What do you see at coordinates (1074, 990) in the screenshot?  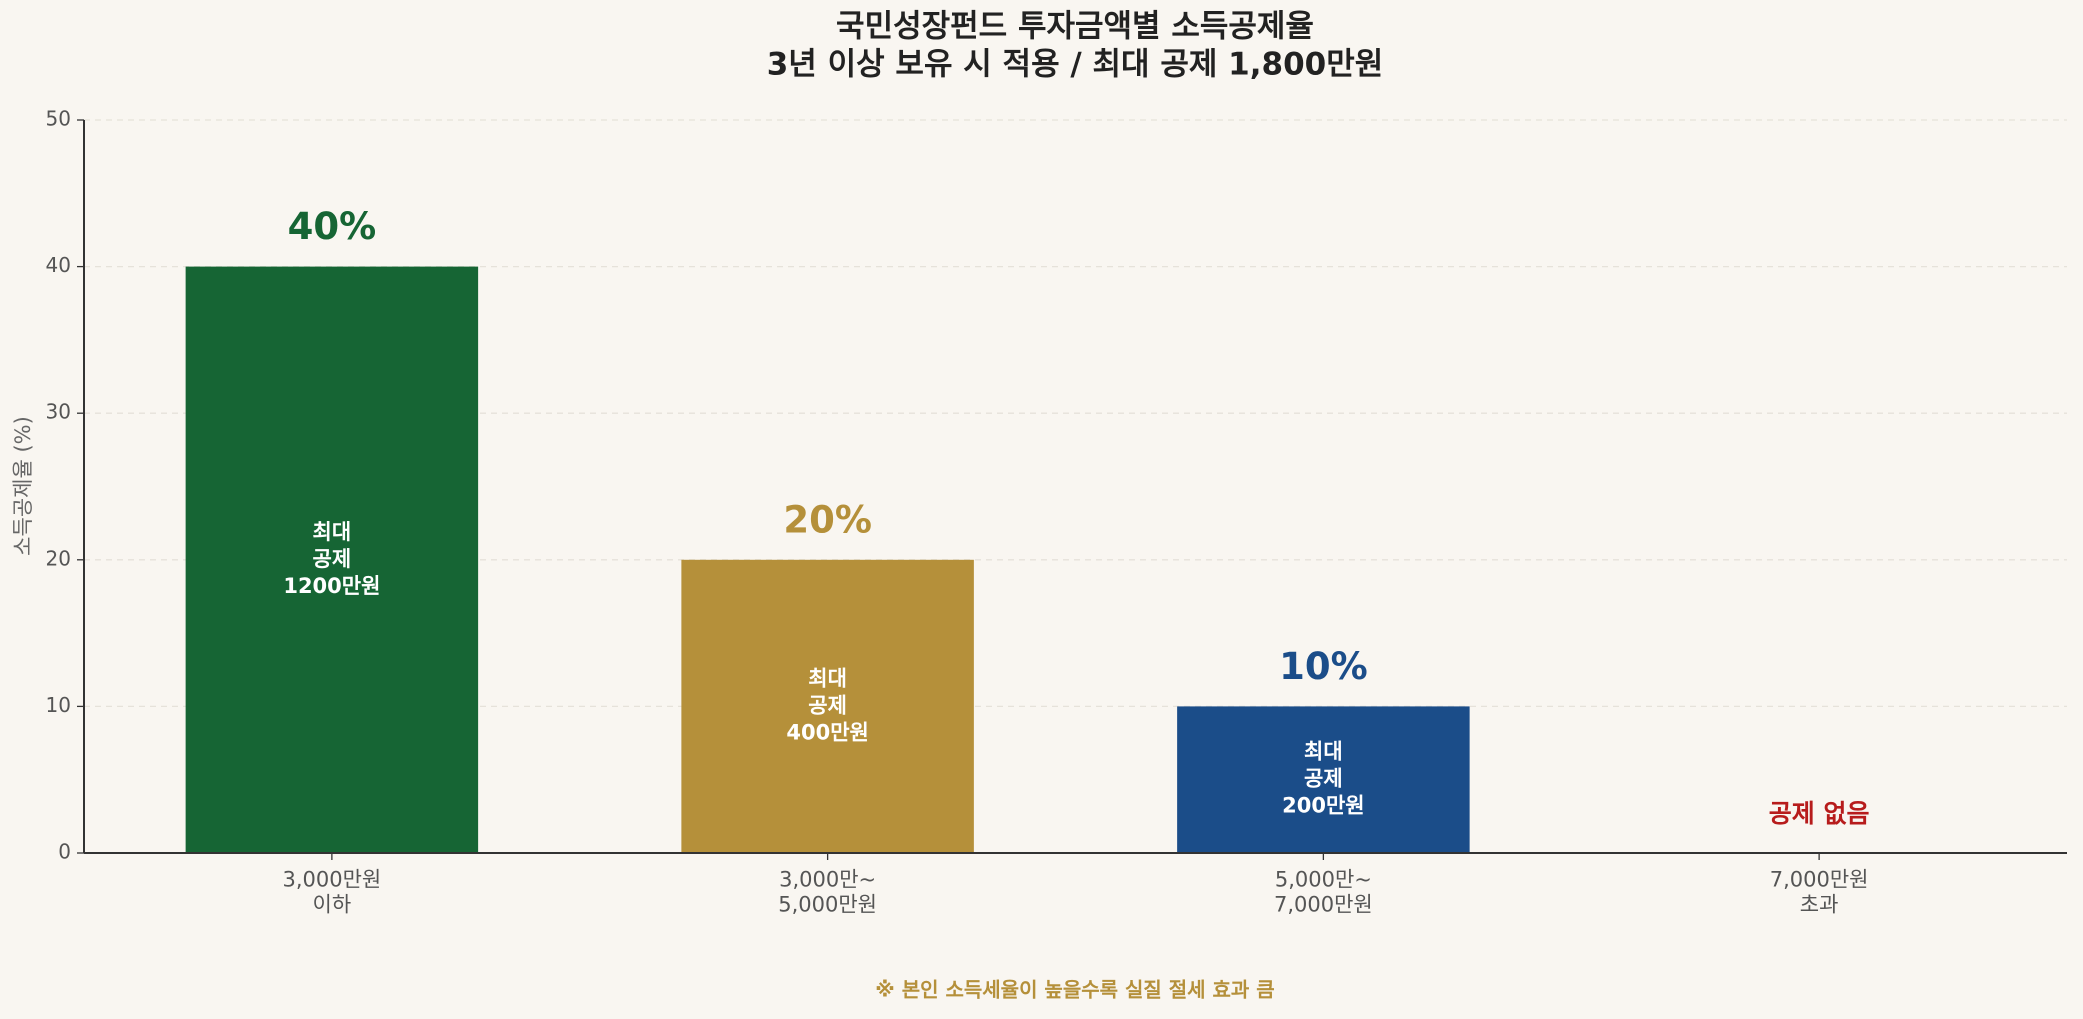 I see `footnote: ※ 본인 소득세율이 높을수록 실질 절세 효과 큼` at bounding box center [1074, 990].